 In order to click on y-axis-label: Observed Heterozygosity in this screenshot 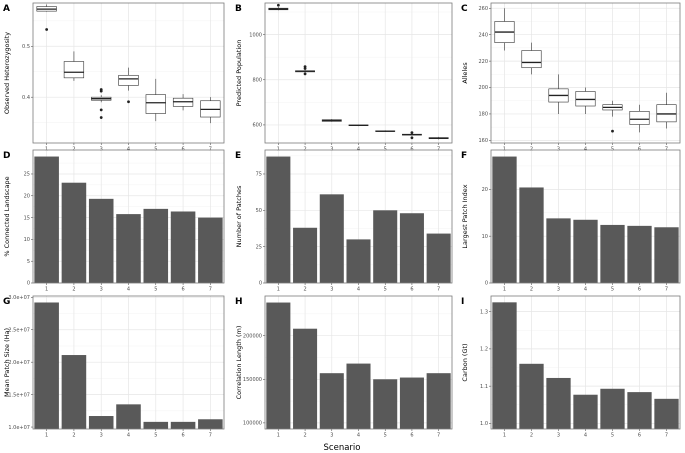, I will do `click(7, 73)`.